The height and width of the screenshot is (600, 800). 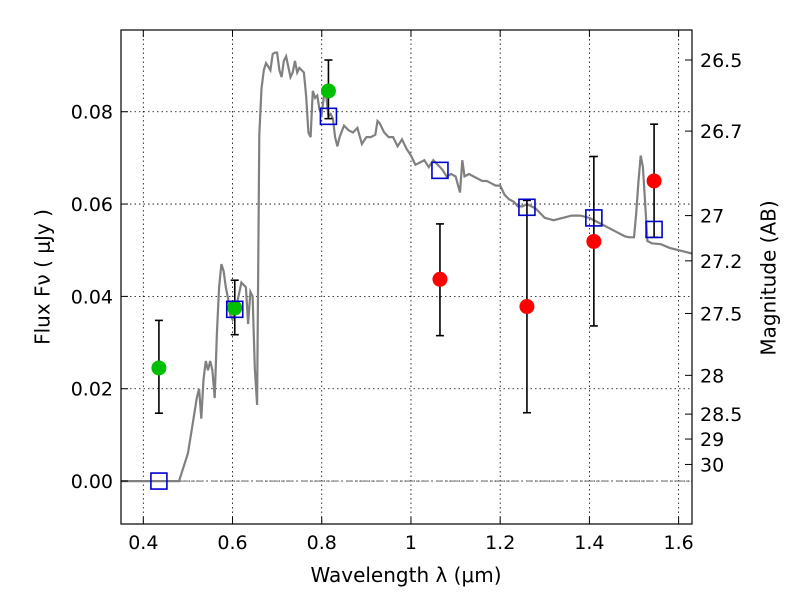 What do you see at coordinates (232, 543) in the screenshot?
I see `x-tick-label: 0.6` at bounding box center [232, 543].